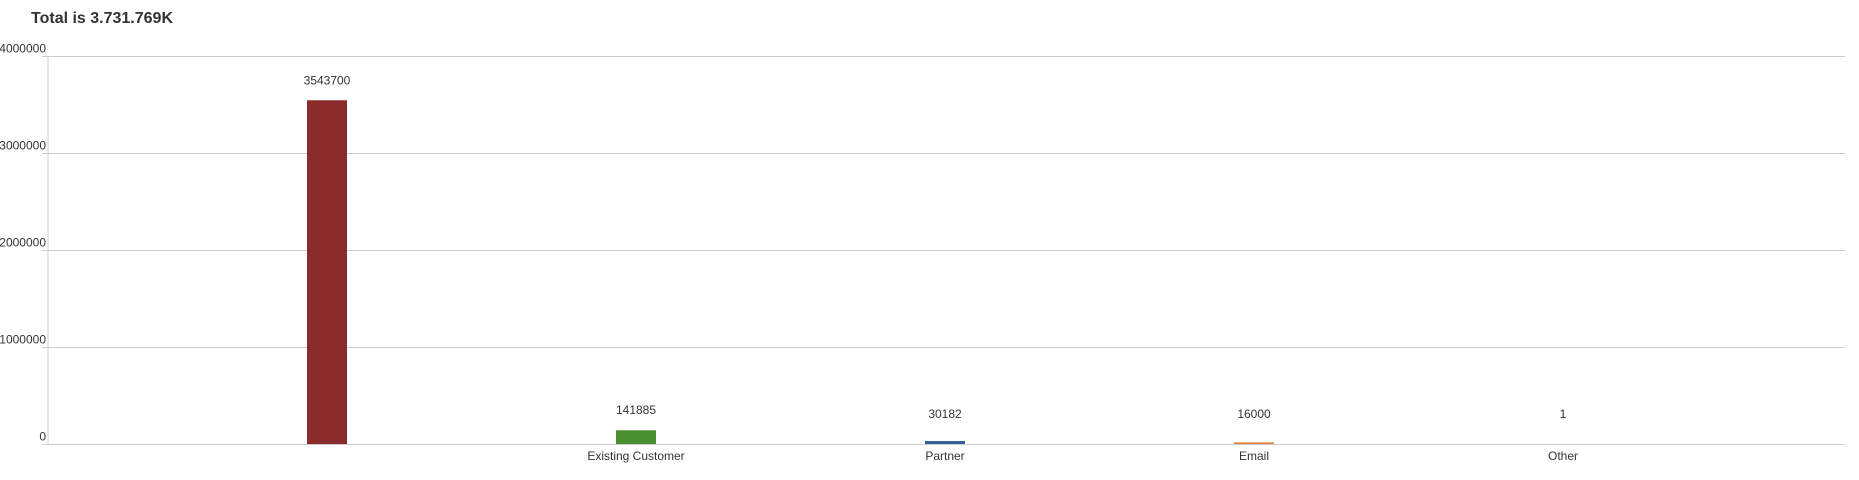  What do you see at coordinates (945, 414) in the screenshot?
I see `data-label: 30182` at bounding box center [945, 414].